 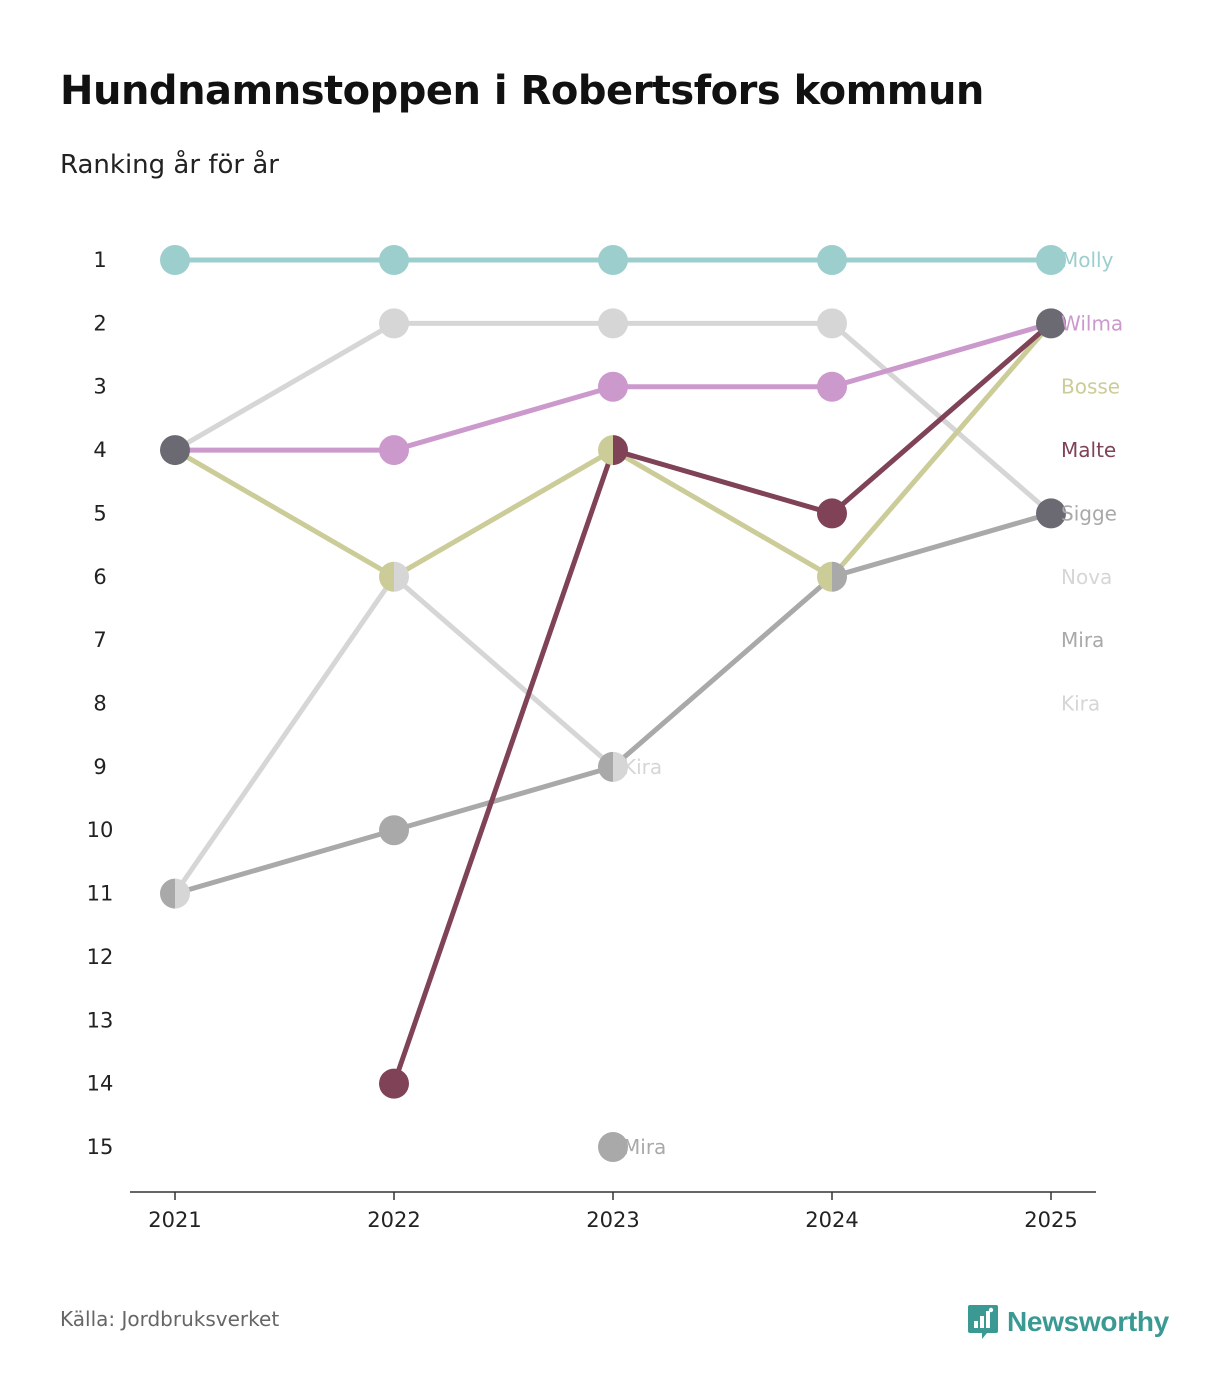 I want to click on y-tick-label: 11, so click(x=100, y=894).